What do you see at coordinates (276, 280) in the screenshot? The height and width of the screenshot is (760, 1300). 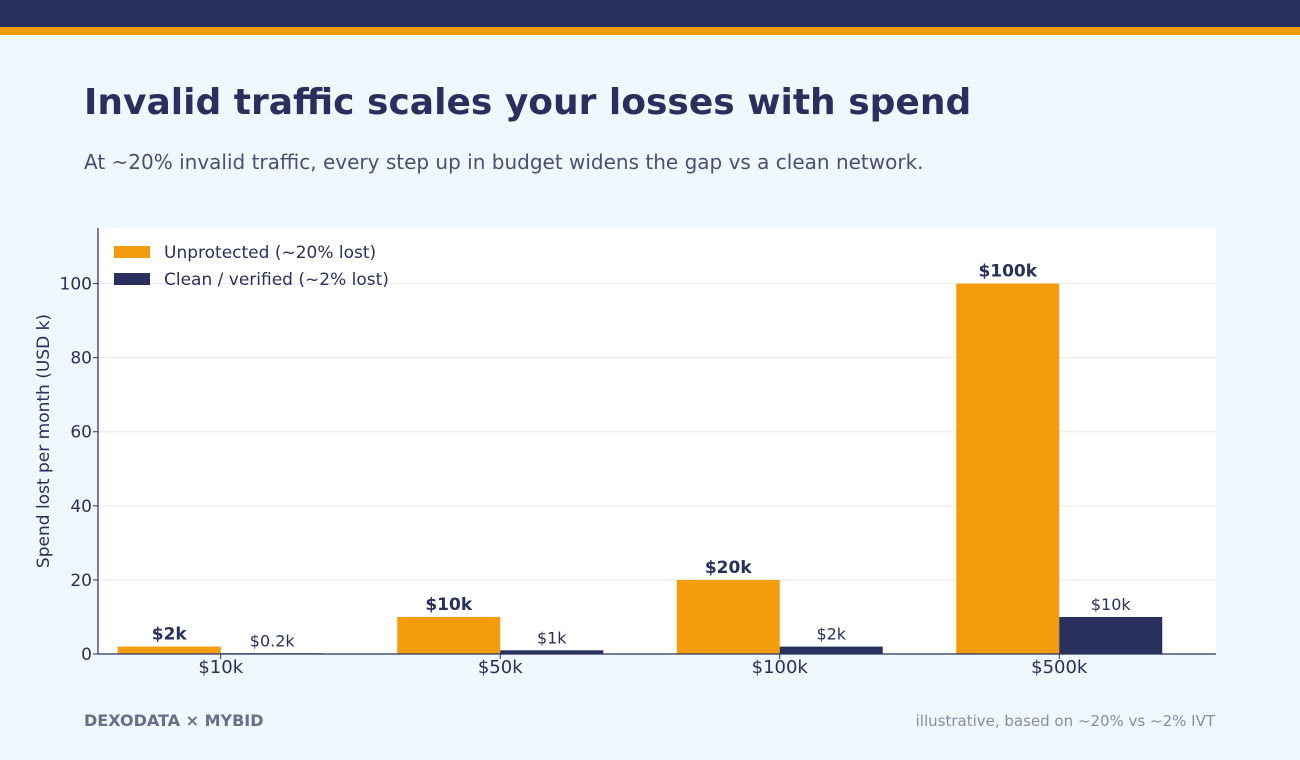 I see `legend-entry: Clean / verified (~2% lost)` at bounding box center [276, 280].